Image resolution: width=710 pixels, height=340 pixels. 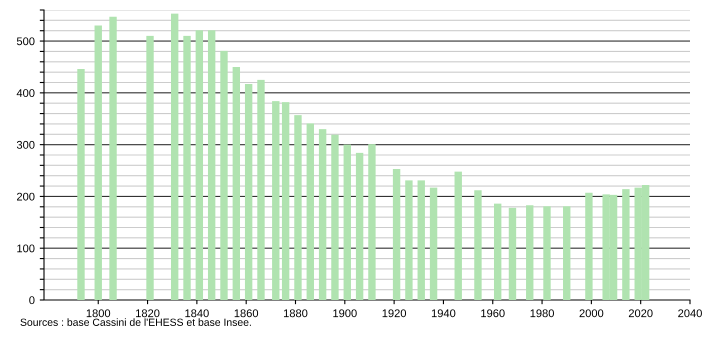 What do you see at coordinates (345, 313) in the screenshot?
I see `x-tick-label: 1900` at bounding box center [345, 313].